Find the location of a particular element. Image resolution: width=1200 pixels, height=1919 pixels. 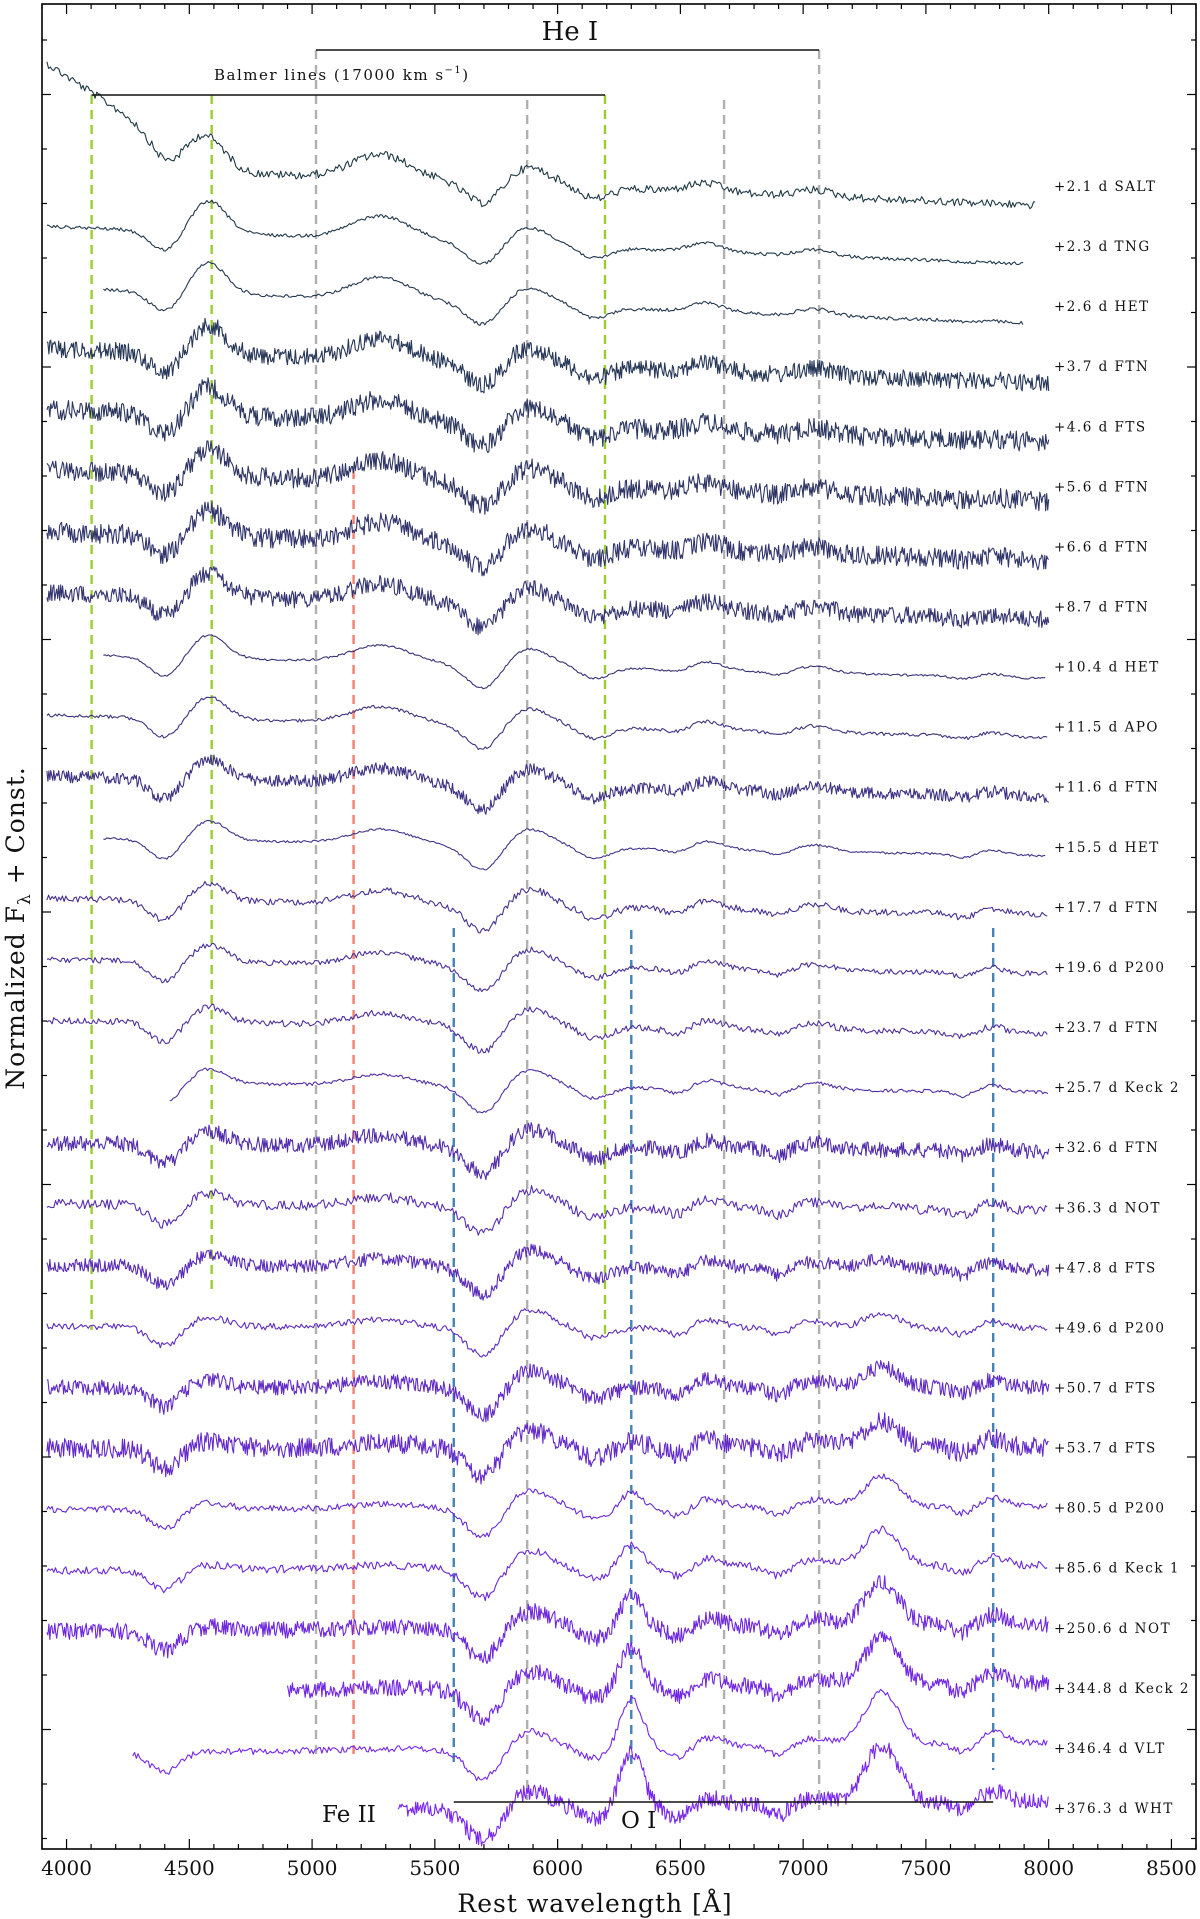

y-axis-label: Normalized Fλ + Const. is located at coordinates (18, 927).